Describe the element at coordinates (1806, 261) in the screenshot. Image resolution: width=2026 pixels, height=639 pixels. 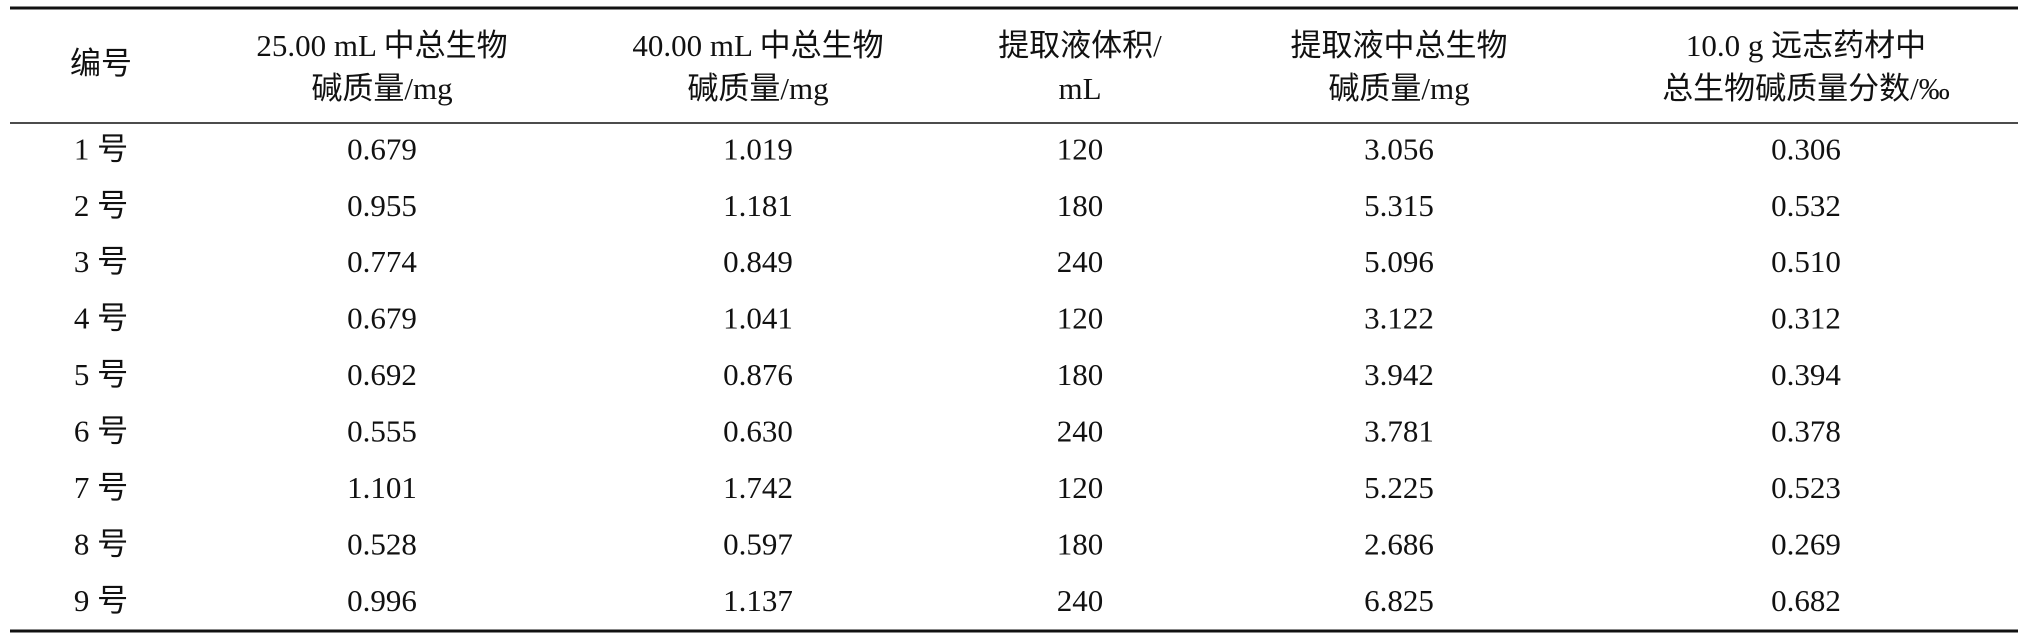
I see `cell: 0.510` at that location.